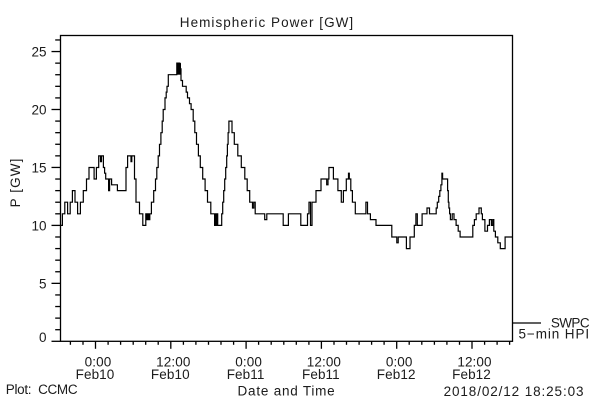 This screenshot has height=400, width=600. What do you see at coordinates (43, 283) in the screenshot?
I see `svg-text: 5` at bounding box center [43, 283].